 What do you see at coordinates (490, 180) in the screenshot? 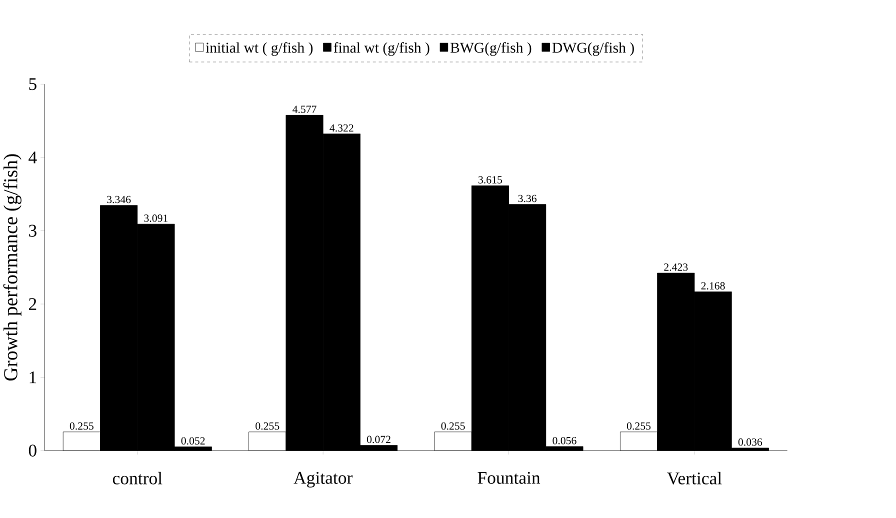
I see `data-label: 3.615` at bounding box center [490, 180].